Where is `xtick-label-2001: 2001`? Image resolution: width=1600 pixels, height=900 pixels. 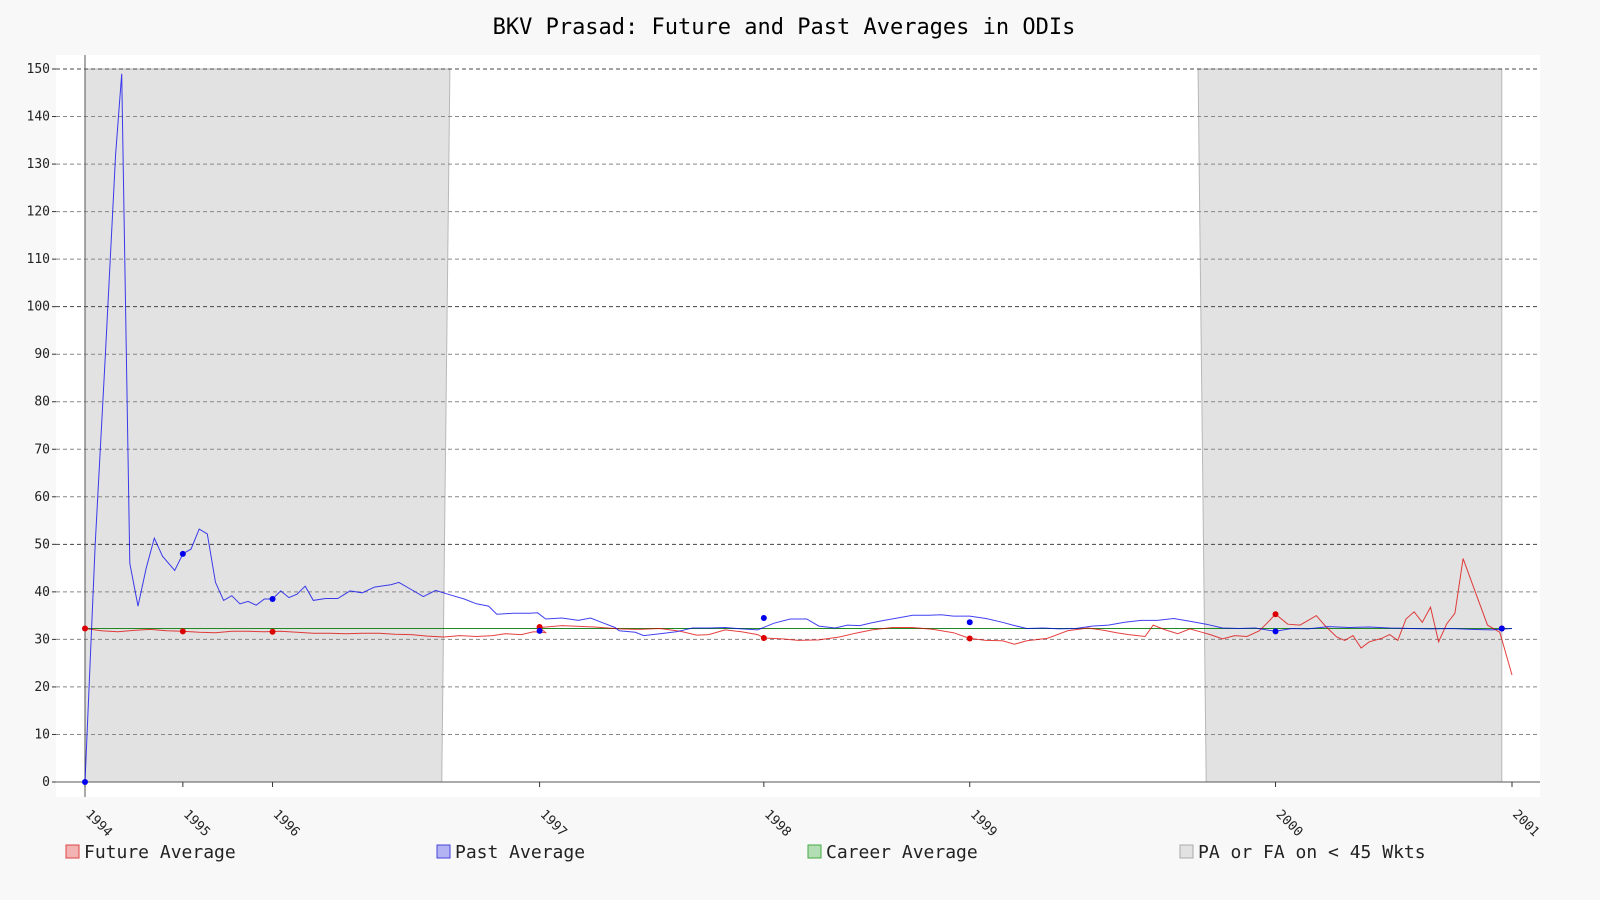 xtick-label-2001: 2001 is located at coordinates (1525, 823).